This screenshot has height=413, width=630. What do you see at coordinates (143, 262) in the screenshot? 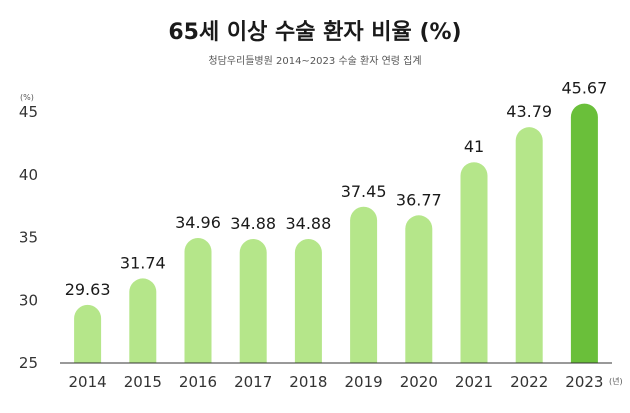
I see `data-label-2015: 31.74` at bounding box center [143, 262].